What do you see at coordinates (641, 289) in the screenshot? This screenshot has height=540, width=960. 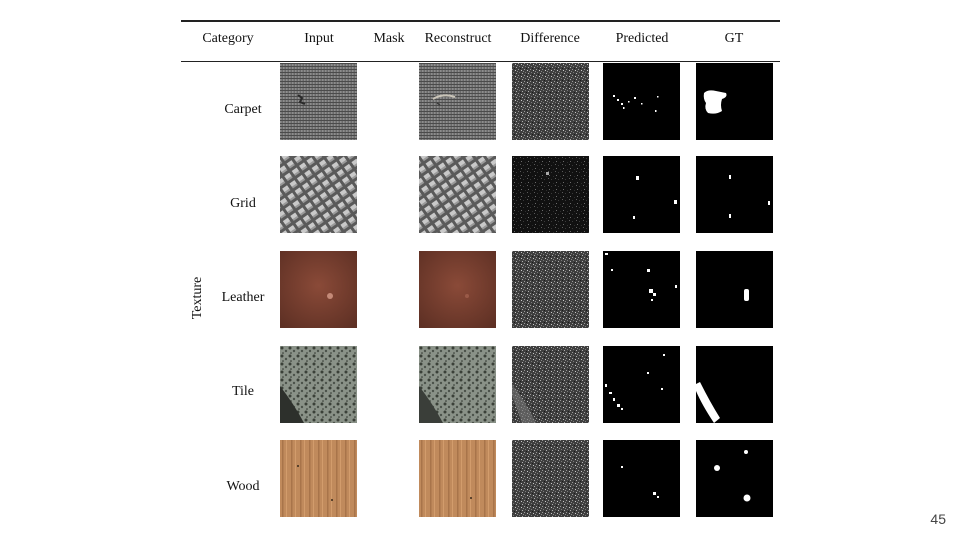 I see `leather-predicted-mask` at bounding box center [641, 289].